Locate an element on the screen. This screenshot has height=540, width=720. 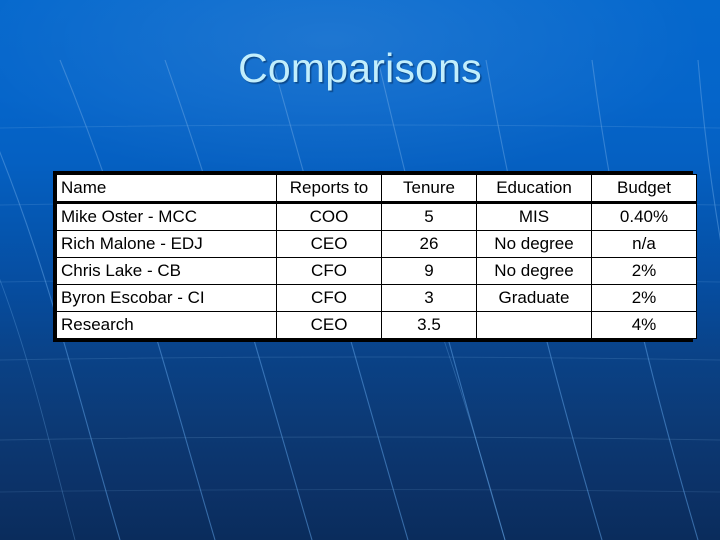
cell-tenure: 9 is located at coordinates (429, 271).